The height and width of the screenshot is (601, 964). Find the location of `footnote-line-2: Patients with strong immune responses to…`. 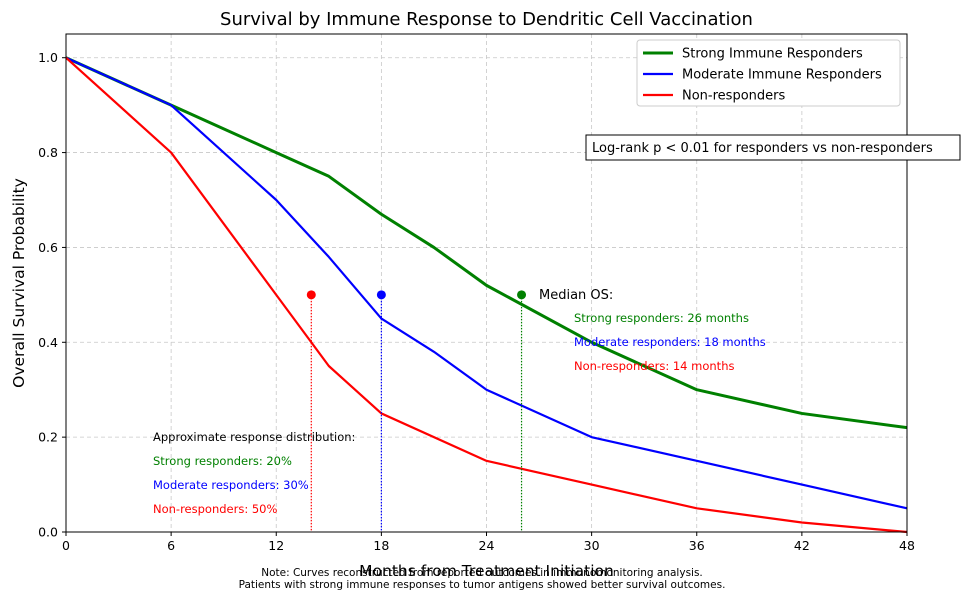

footnote-line-2: Patients with strong immune responses to… is located at coordinates (482, 585).